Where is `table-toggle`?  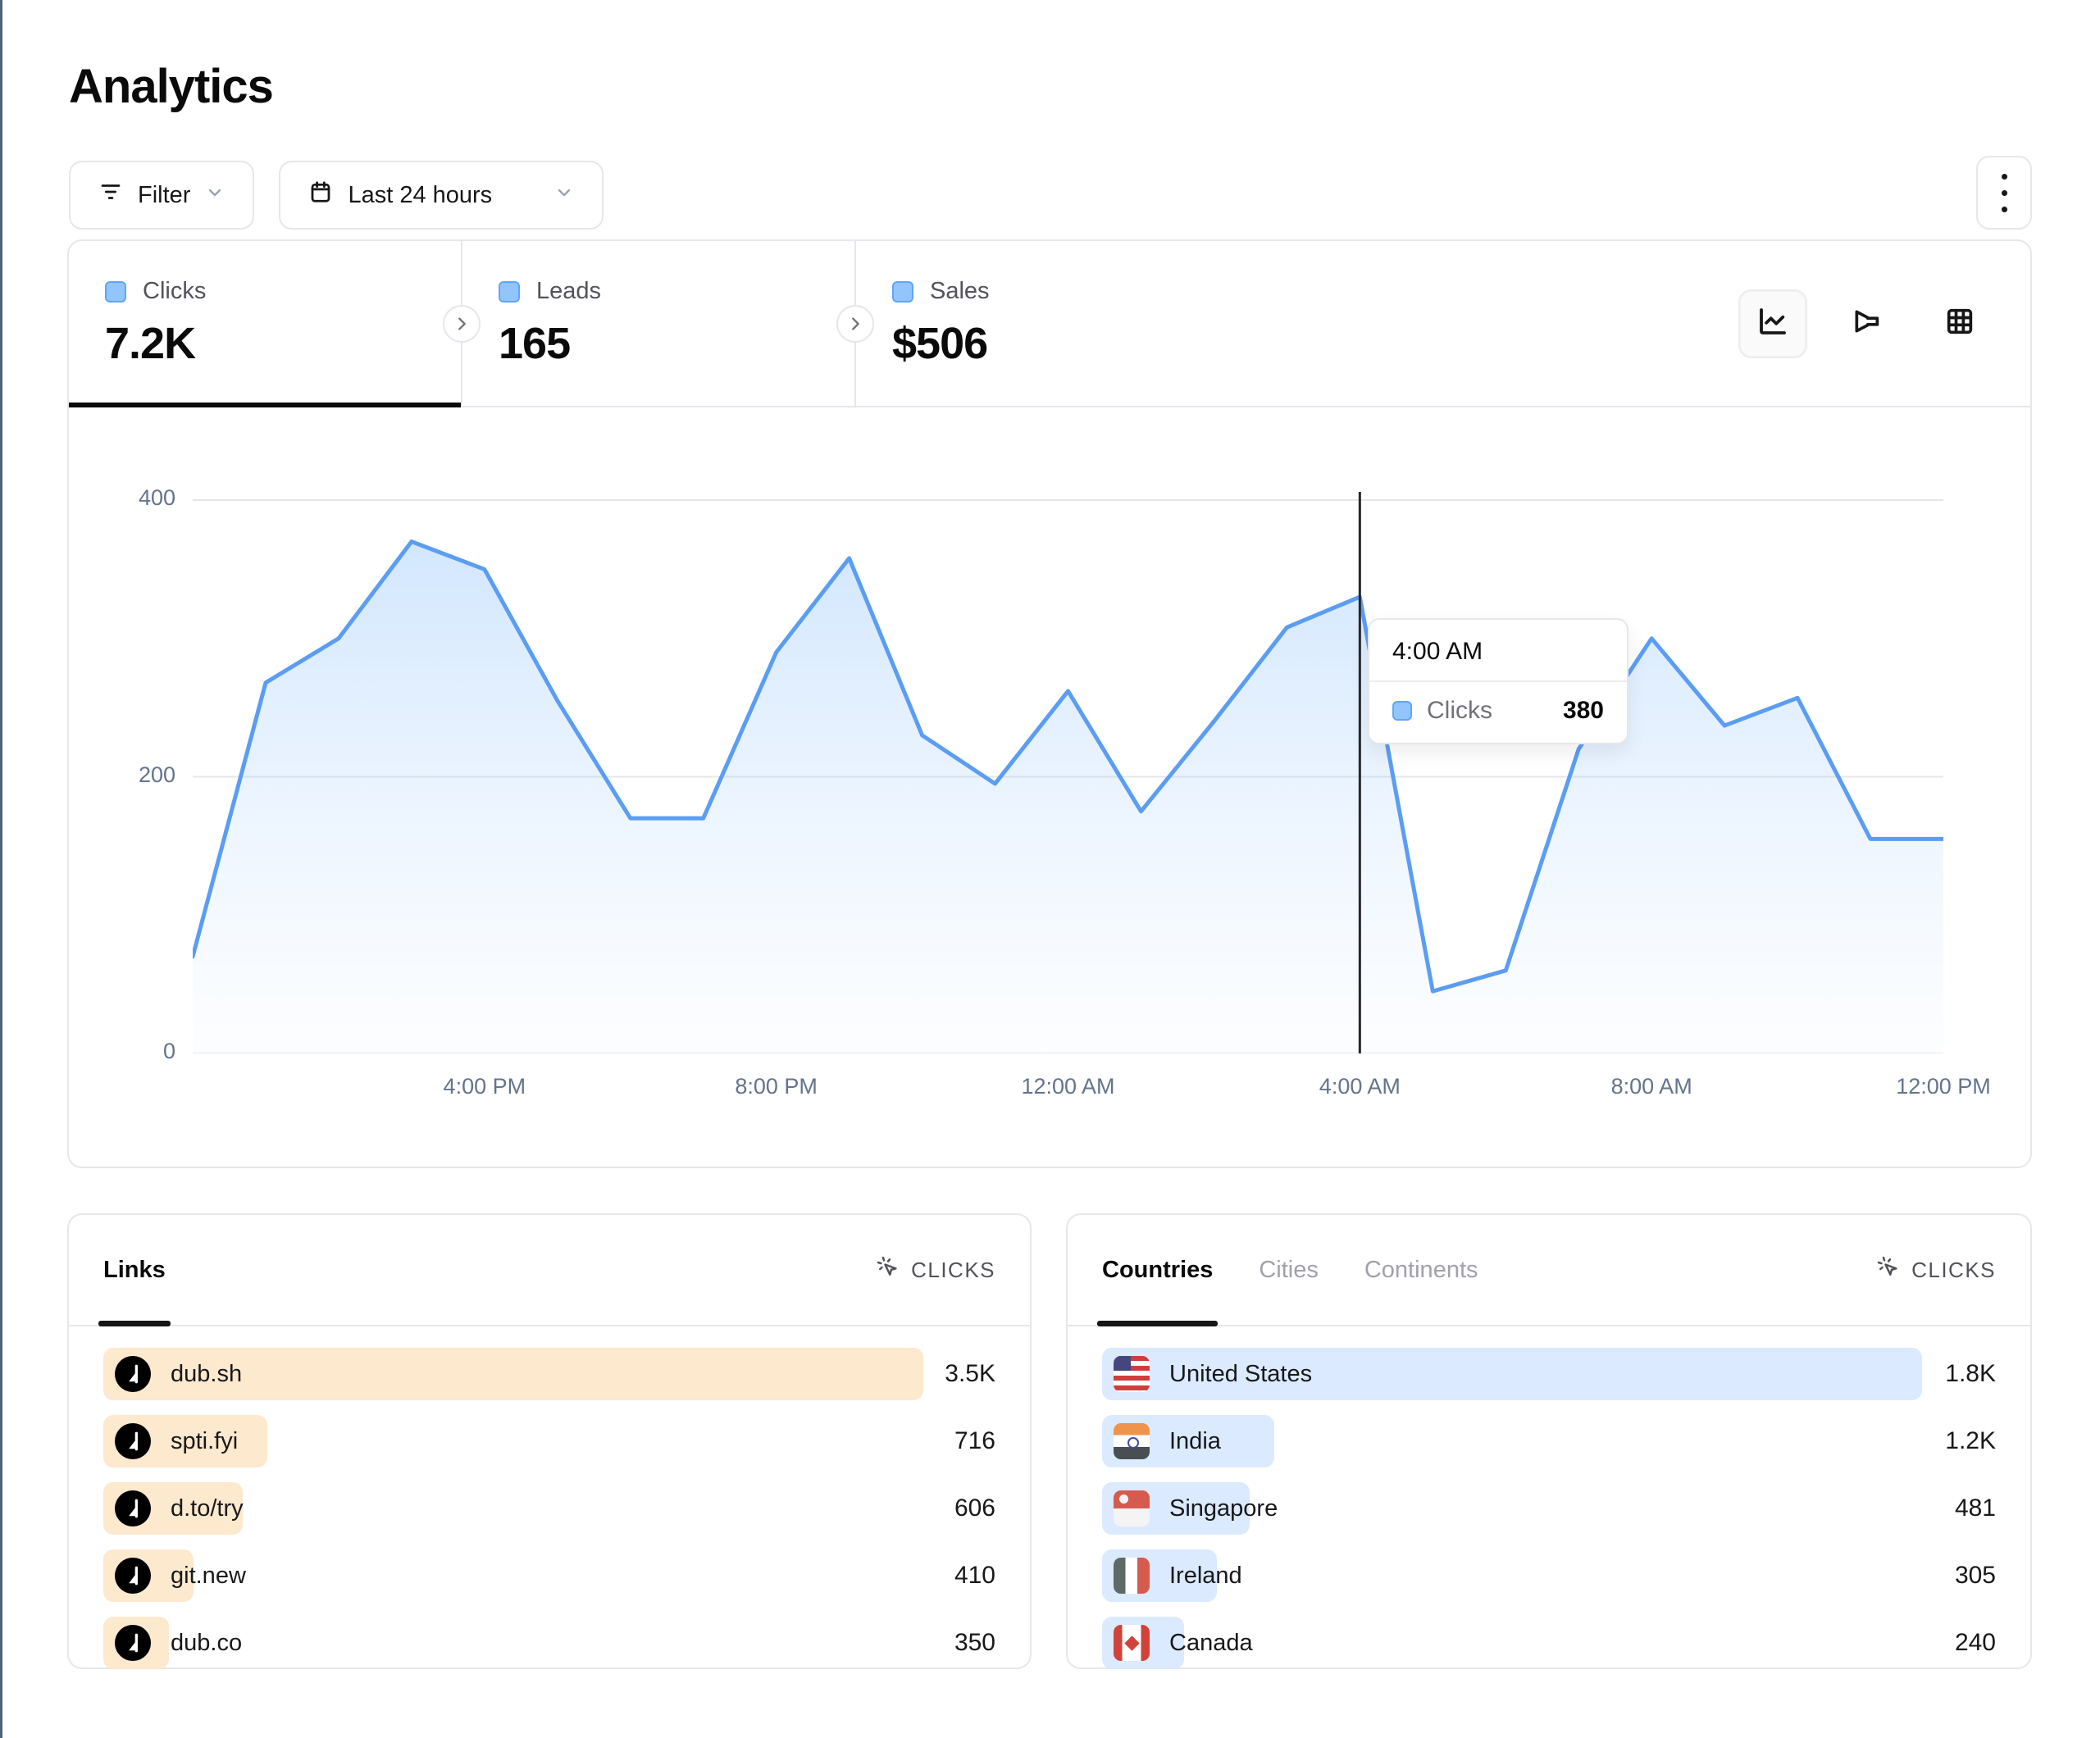 table-toggle is located at coordinates (1959, 323).